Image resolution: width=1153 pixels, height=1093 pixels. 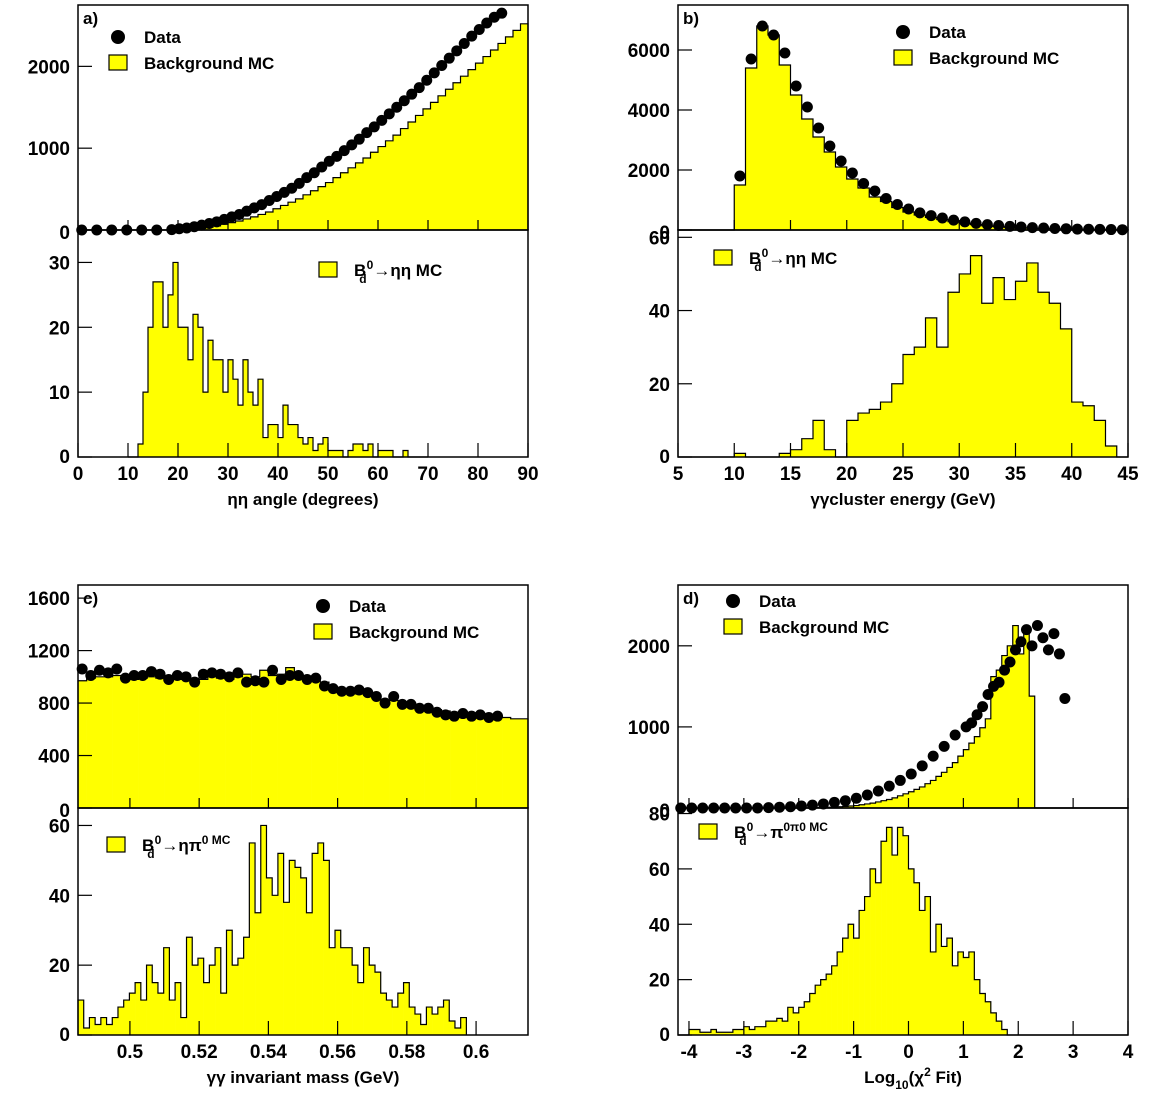 I want to click on x-tick-label: 0.54, so click(x=268, y=1052).